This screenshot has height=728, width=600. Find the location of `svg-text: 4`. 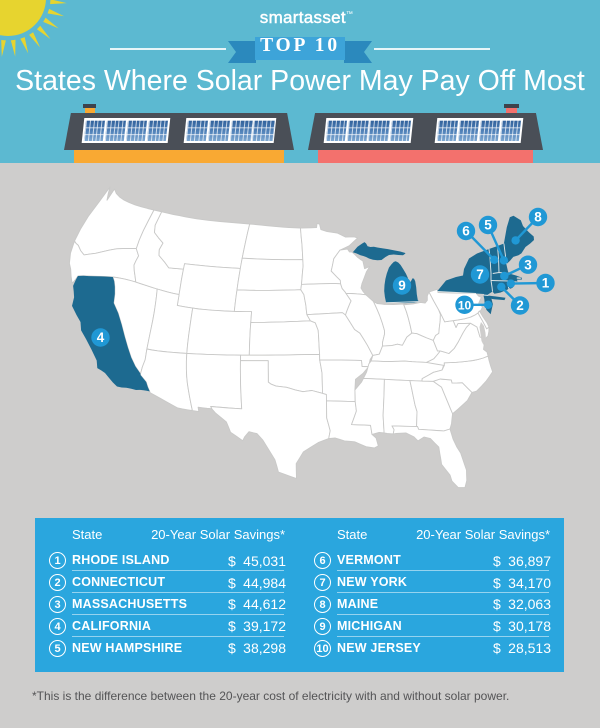

svg-text: 4 is located at coordinates (101, 337).